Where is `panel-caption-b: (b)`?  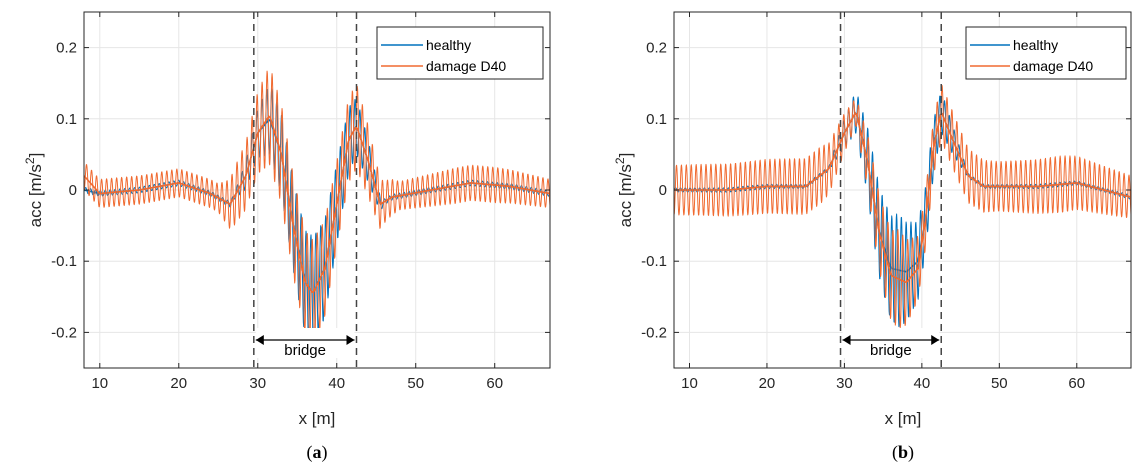
panel-caption-b: (b) is located at coordinates (903, 452).